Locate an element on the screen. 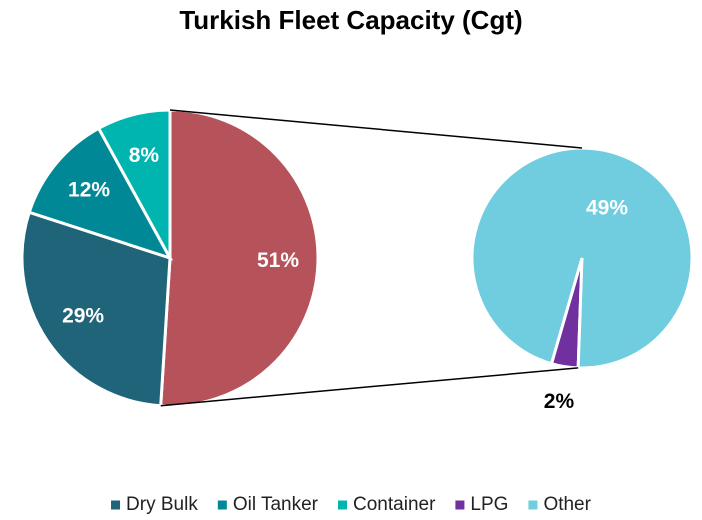 This screenshot has height=520, width=702. data-label: 2% is located at coordinates (559, 401).